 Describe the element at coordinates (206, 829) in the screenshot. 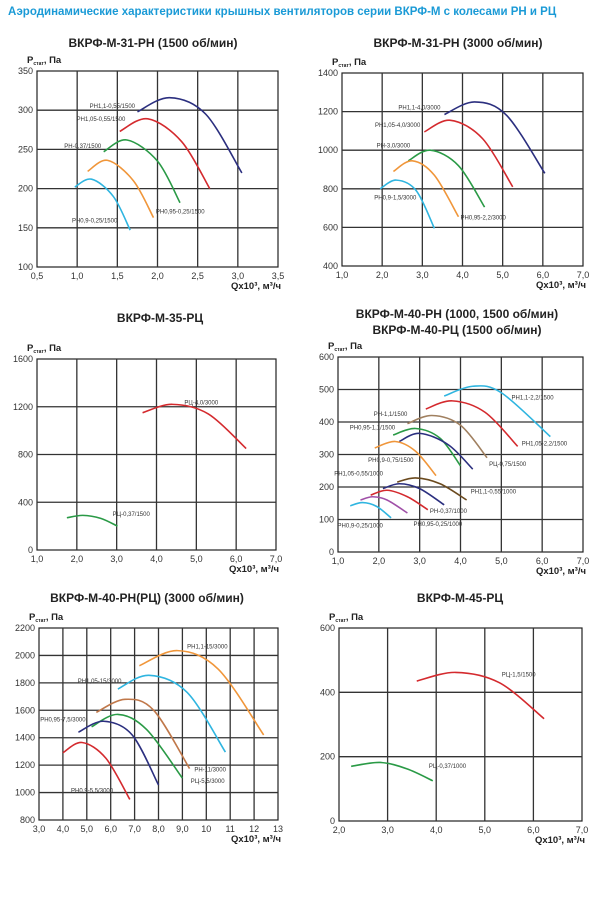

I see `x-tick-label: 10` at that location.